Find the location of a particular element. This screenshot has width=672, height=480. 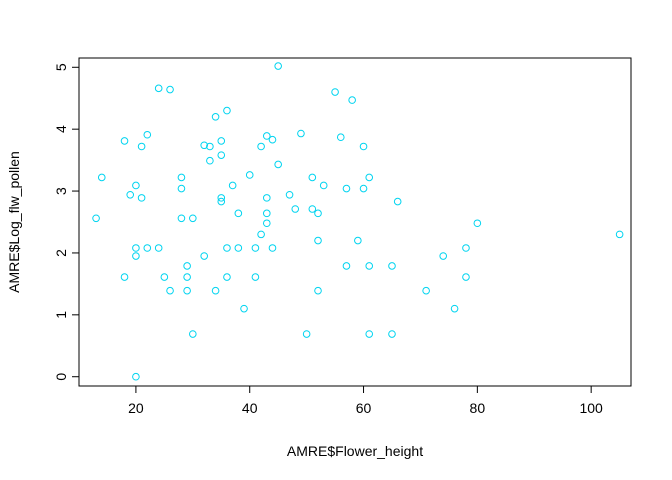

x-tick-label: 40 is located at coordinates (250, 408).